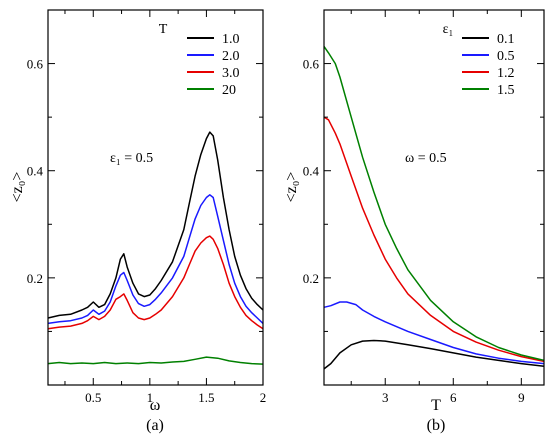 This screenshot has height=437, width=550. I want to click on panel-b-legend: 0.1 0.5 1.2 1.5, so click(488, 65).